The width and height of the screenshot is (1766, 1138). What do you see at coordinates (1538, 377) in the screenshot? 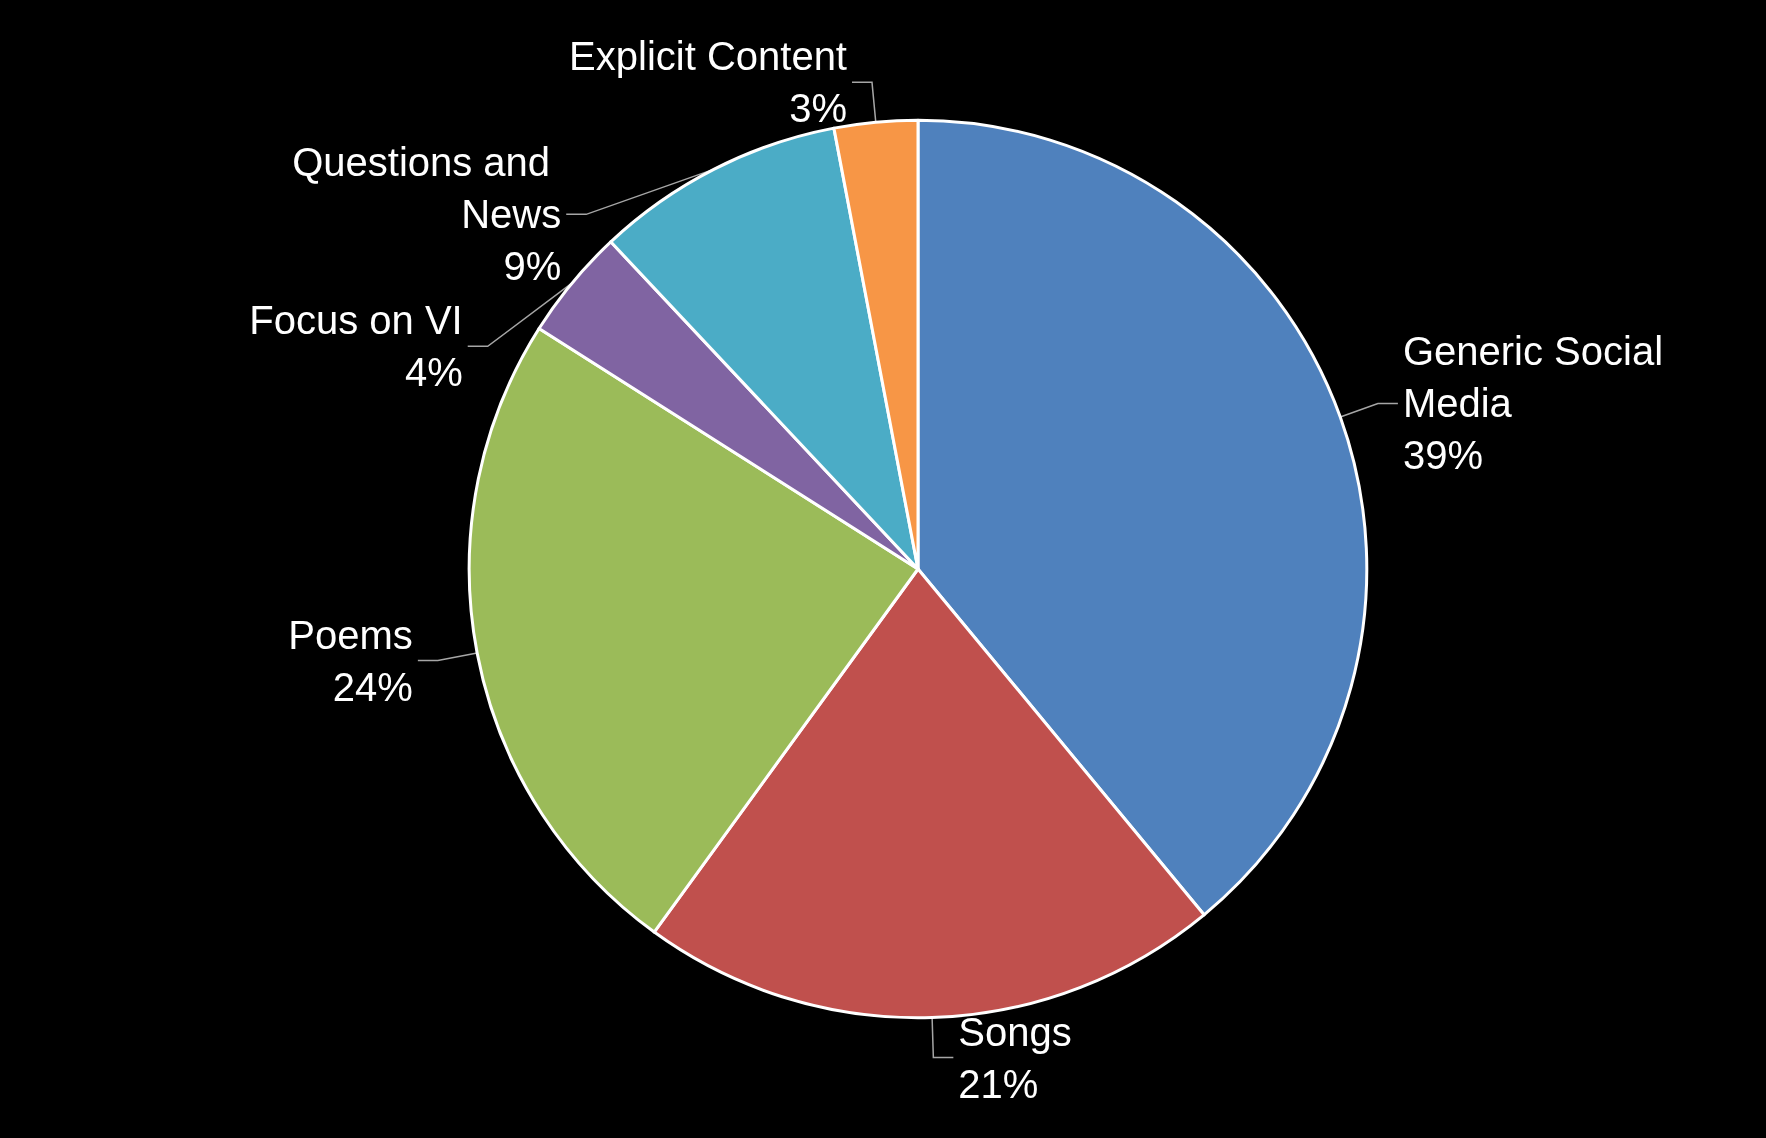
I see `slice-label: Generic Social Media` at bounding box center [1538, 377].